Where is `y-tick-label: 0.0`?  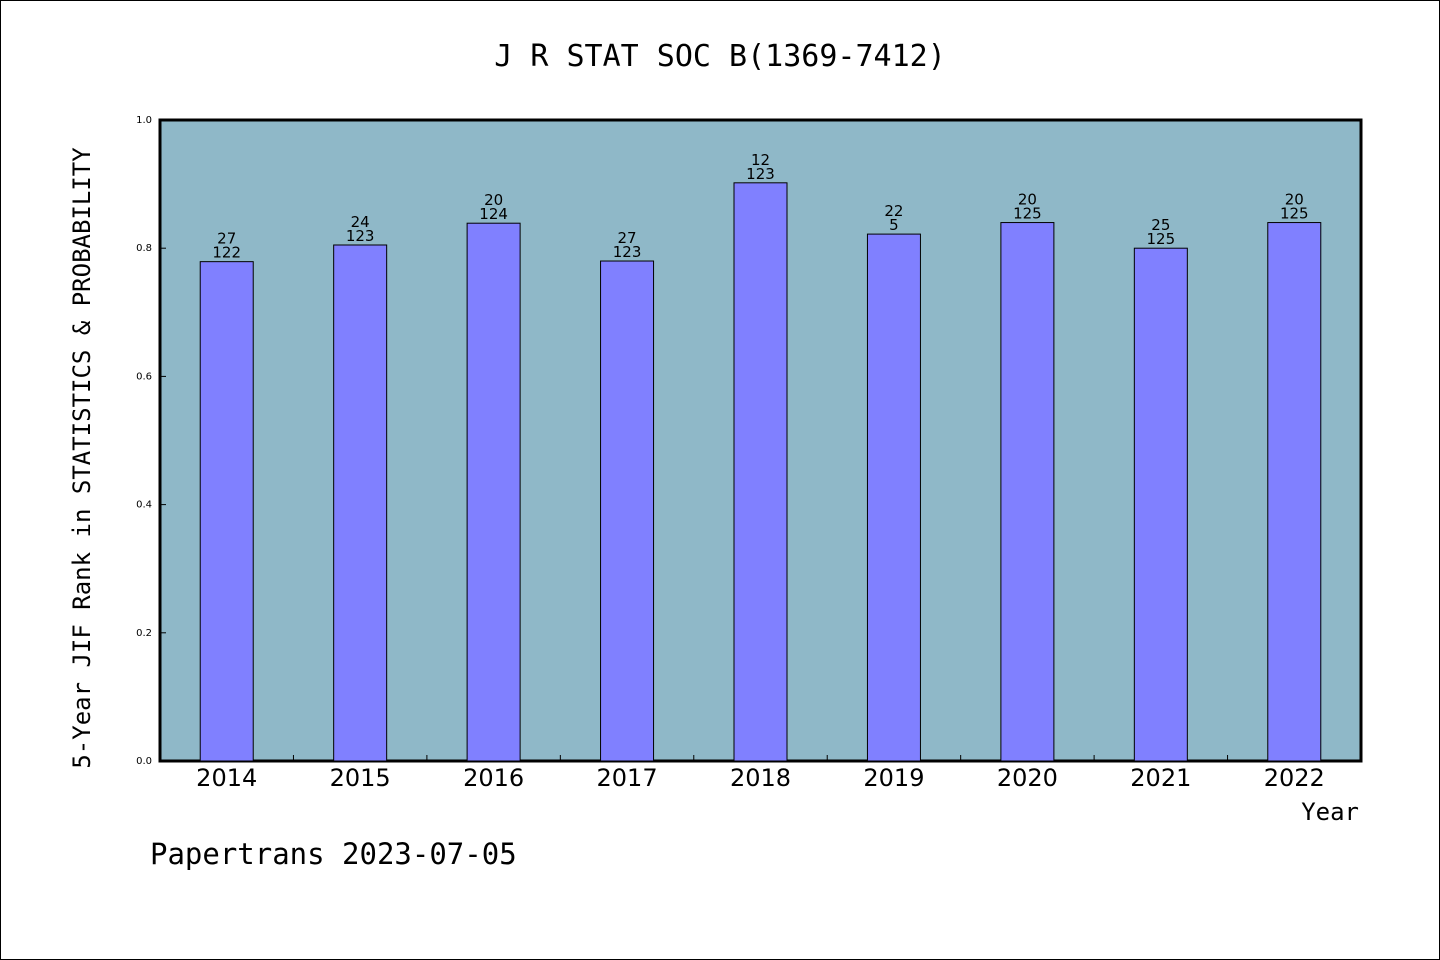
y-tick-label: 0.0 is located at coordinates (144, 761).